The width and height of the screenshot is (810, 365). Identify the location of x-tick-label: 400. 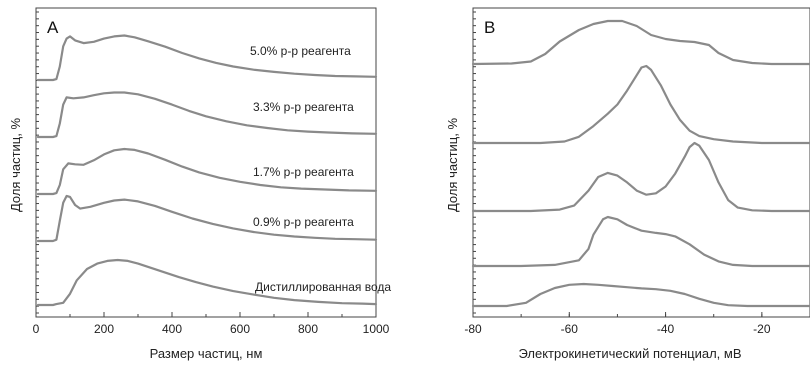
(172, 329).